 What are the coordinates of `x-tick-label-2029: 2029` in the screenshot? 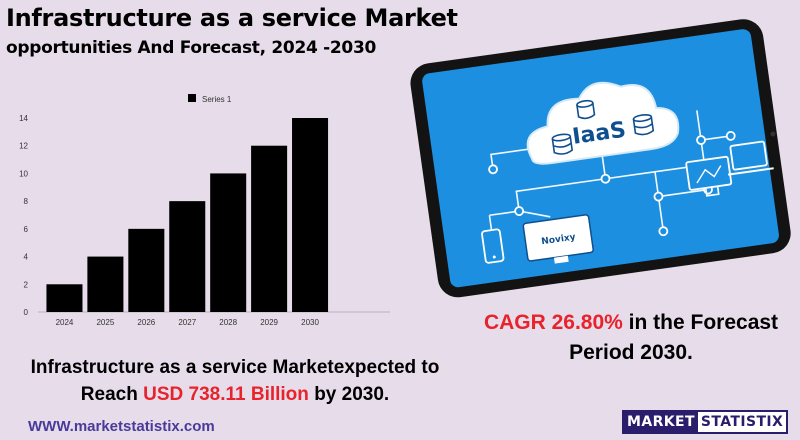 It's located at (269, 322).